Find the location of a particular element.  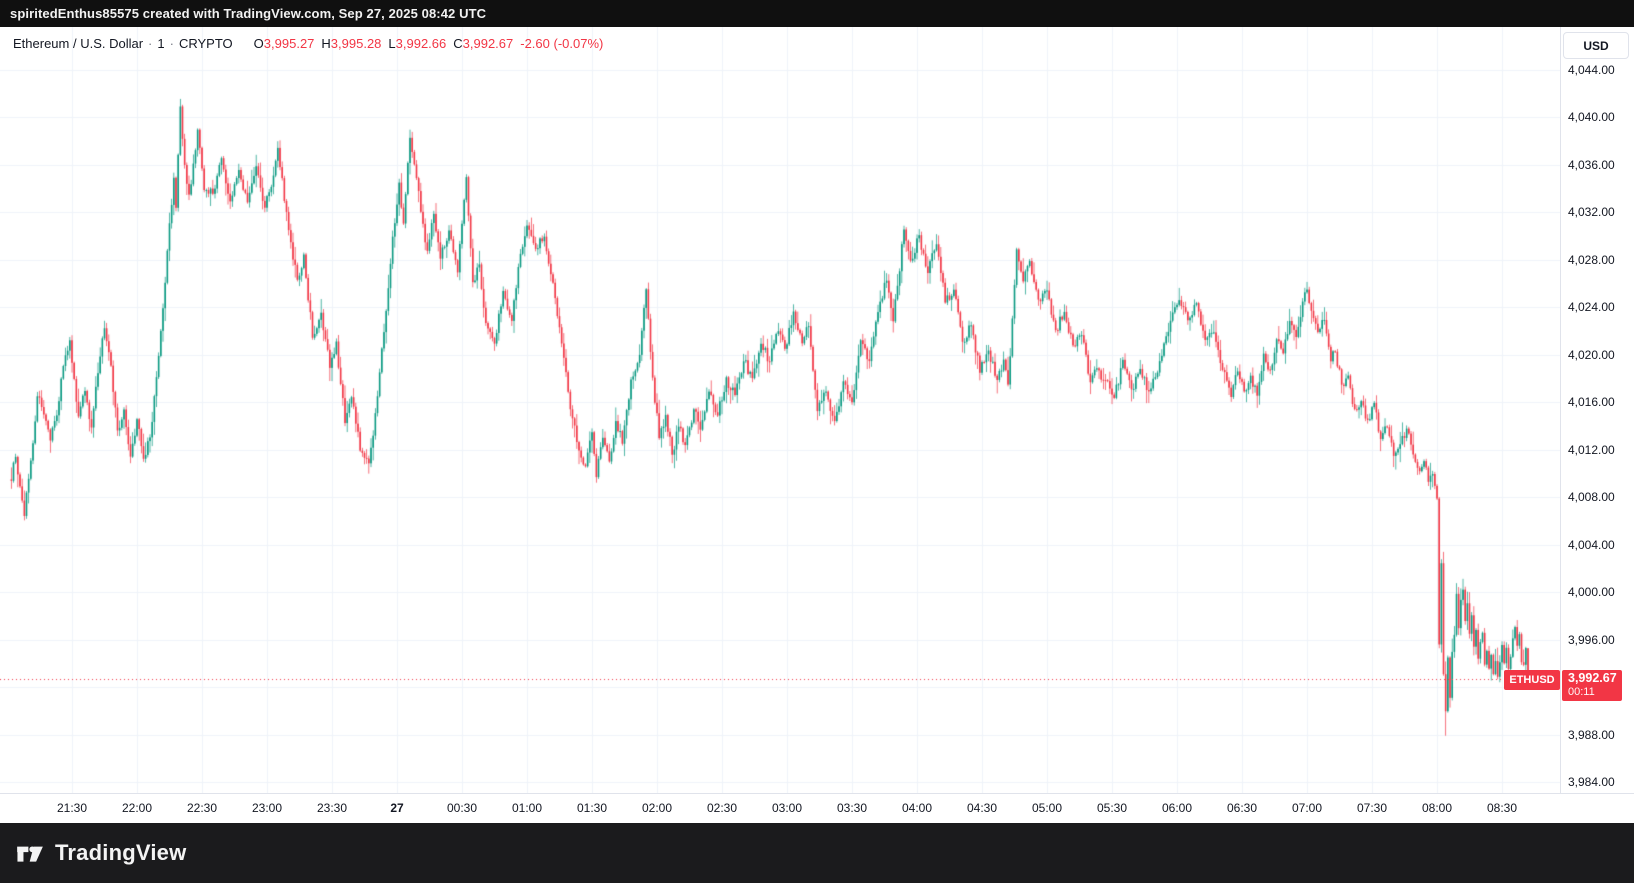

time-tick-label: 02:00 is located at coordinates (657, 808).